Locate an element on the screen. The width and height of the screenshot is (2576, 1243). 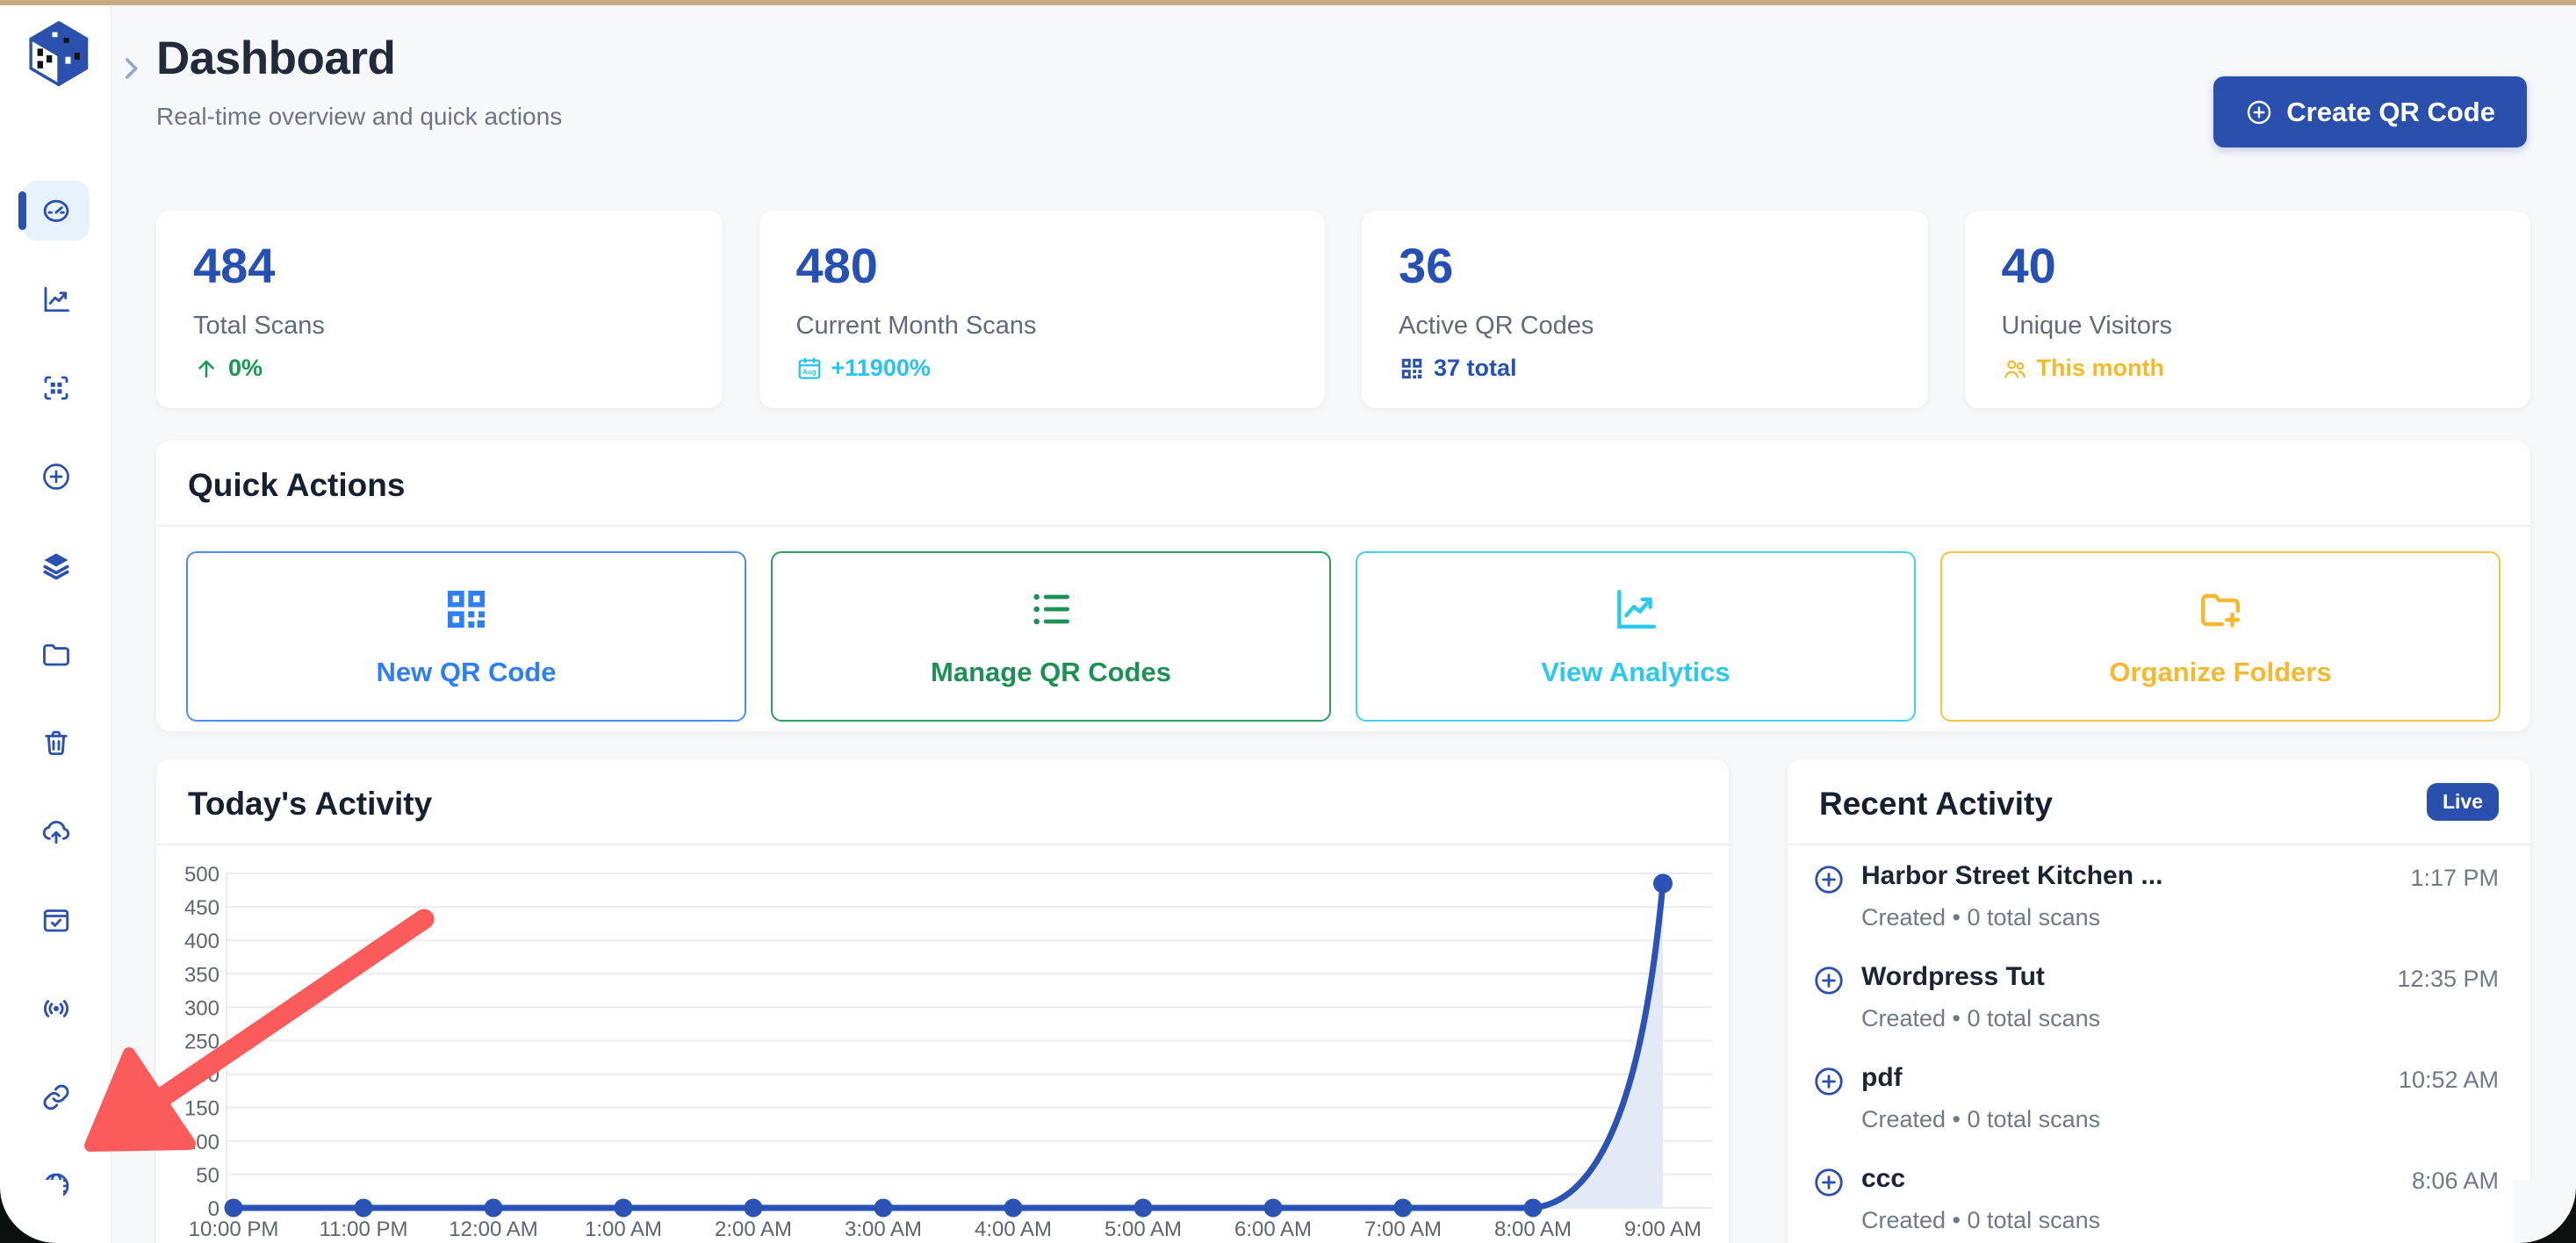
stat-trend: Aug +11900% is located at coordinates (1042, 368).